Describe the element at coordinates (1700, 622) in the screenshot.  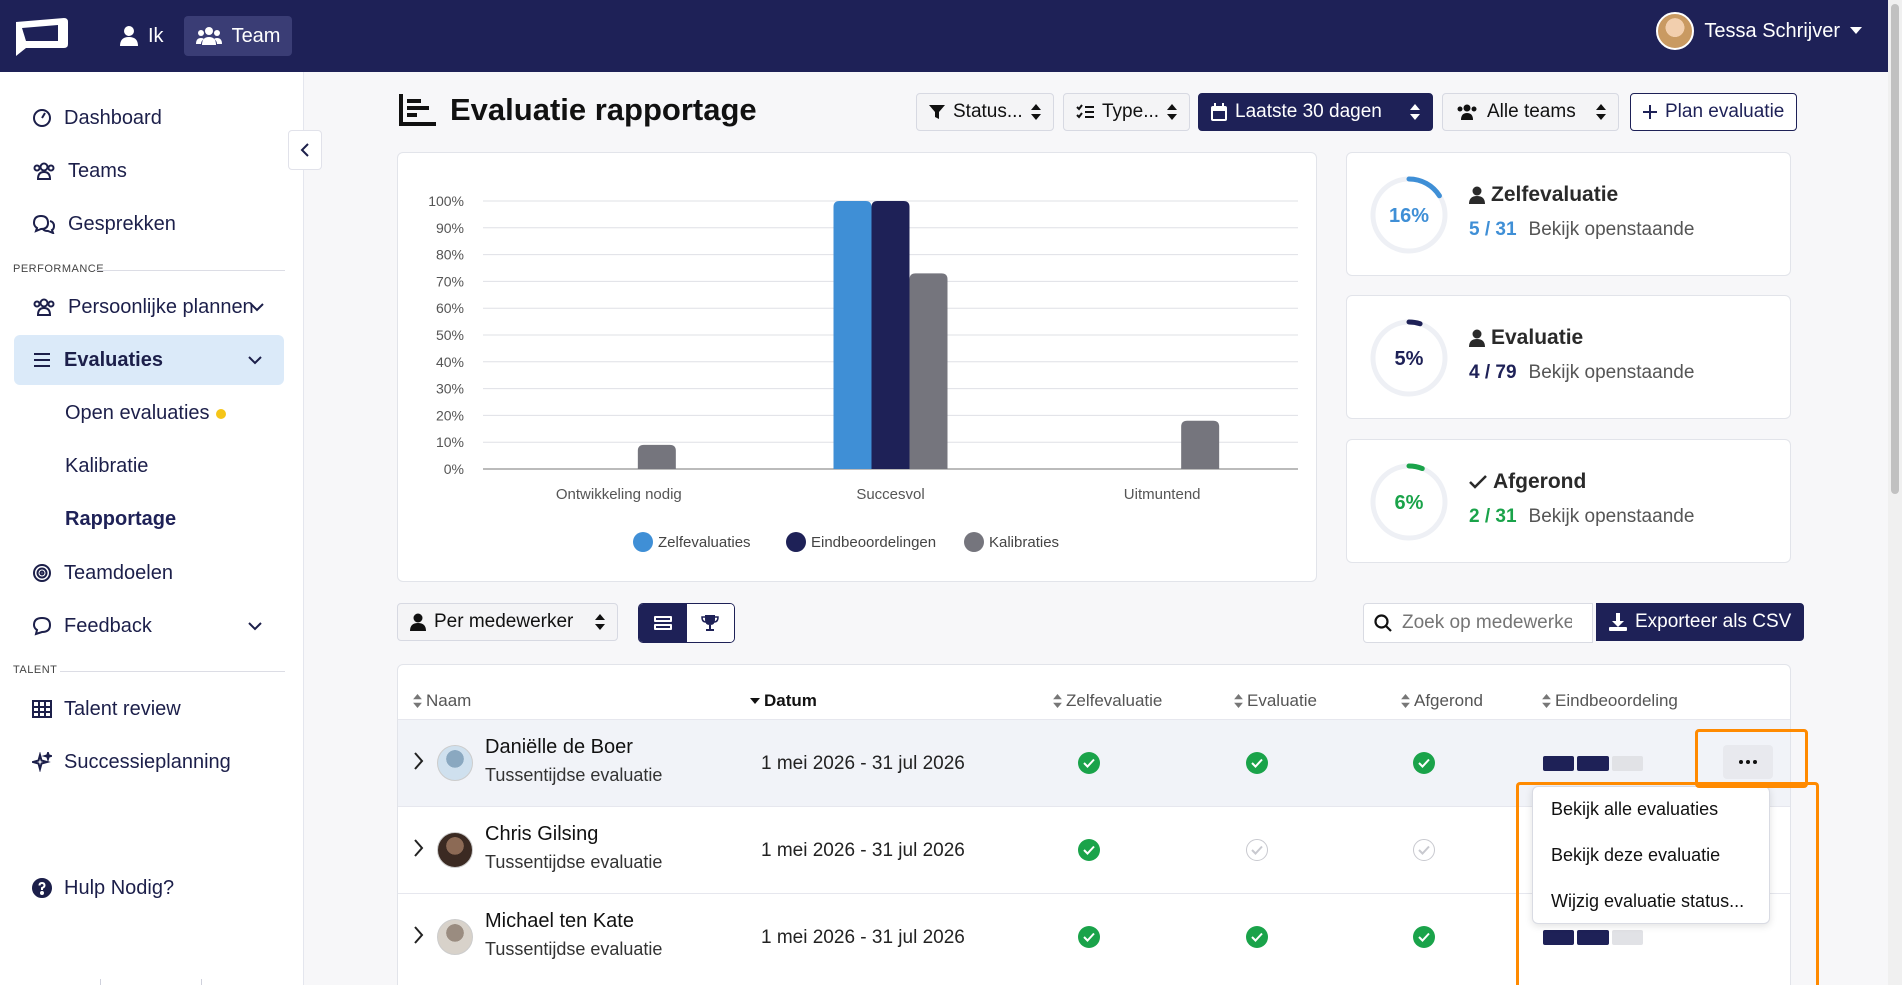
I see `export-csv-button: Exporteer als CSV` at that location.